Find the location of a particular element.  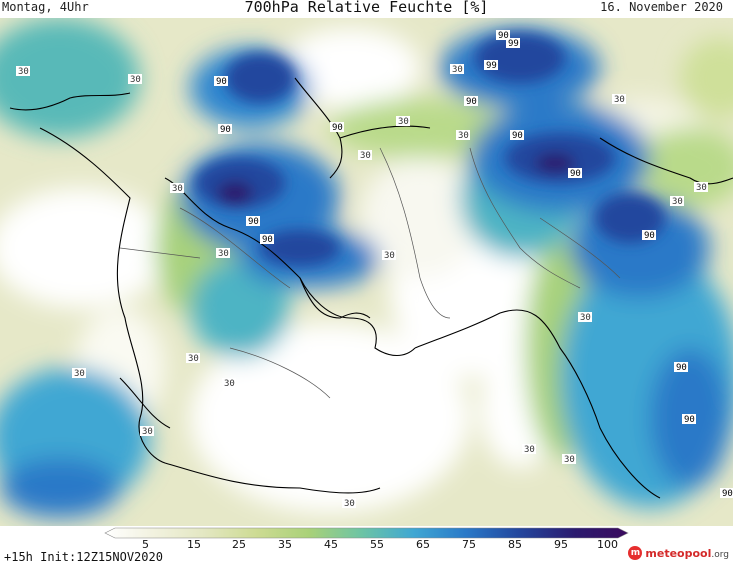

forecast-date-label: 16. November 2020 is located at coordinates (661, 7).